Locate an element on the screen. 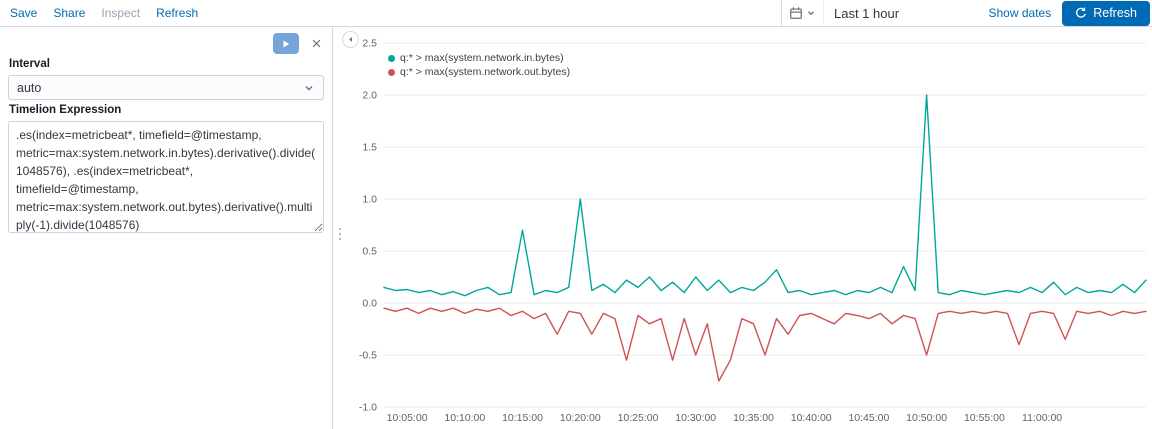 The width and height of the screenshot is (1152, 429). inspect-button: Inspect is located at coordinates (121, 13).